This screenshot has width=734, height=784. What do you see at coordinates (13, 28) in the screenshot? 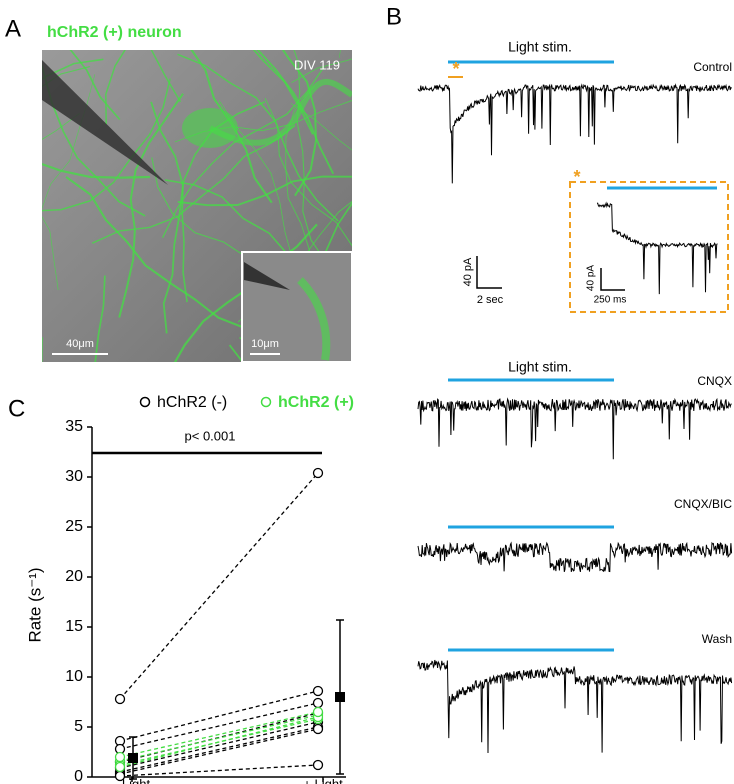
I see `panel-letter: A` at bounding box center [13, 28].